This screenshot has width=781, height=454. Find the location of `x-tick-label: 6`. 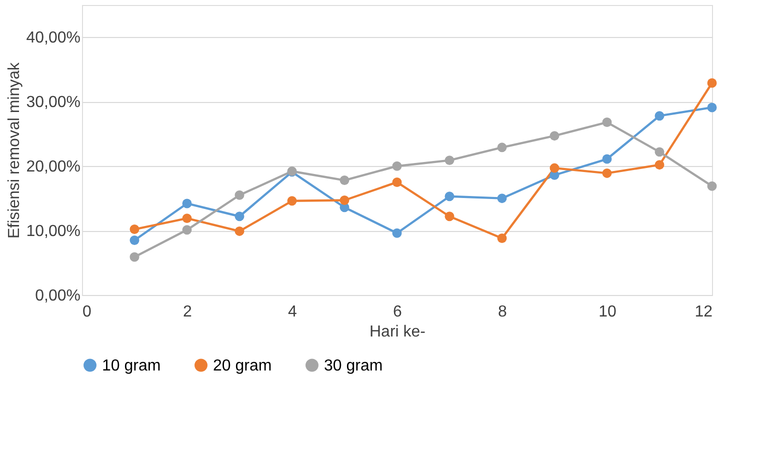

x-tick-label: 6 is located at coordinates (397, 312).